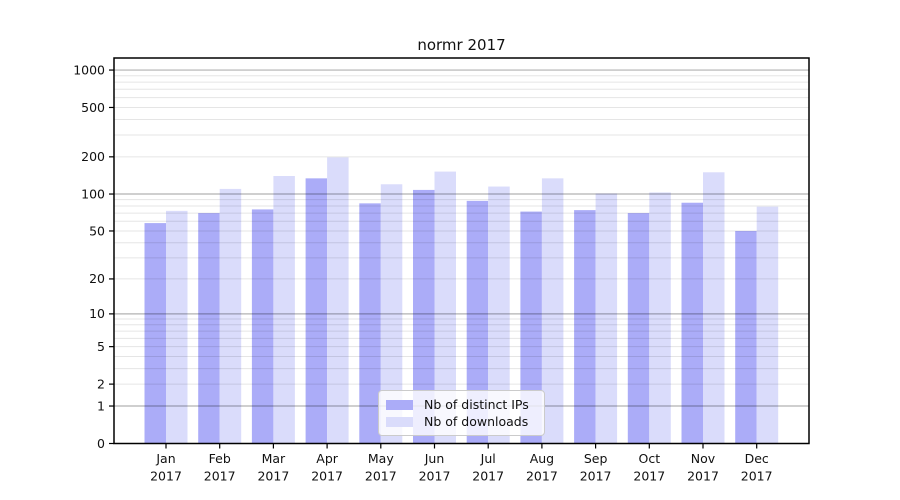 This screenshot has height=500, width=900. I want to click on legend-label-downloads: Nb of downloads, so click(476, 421).